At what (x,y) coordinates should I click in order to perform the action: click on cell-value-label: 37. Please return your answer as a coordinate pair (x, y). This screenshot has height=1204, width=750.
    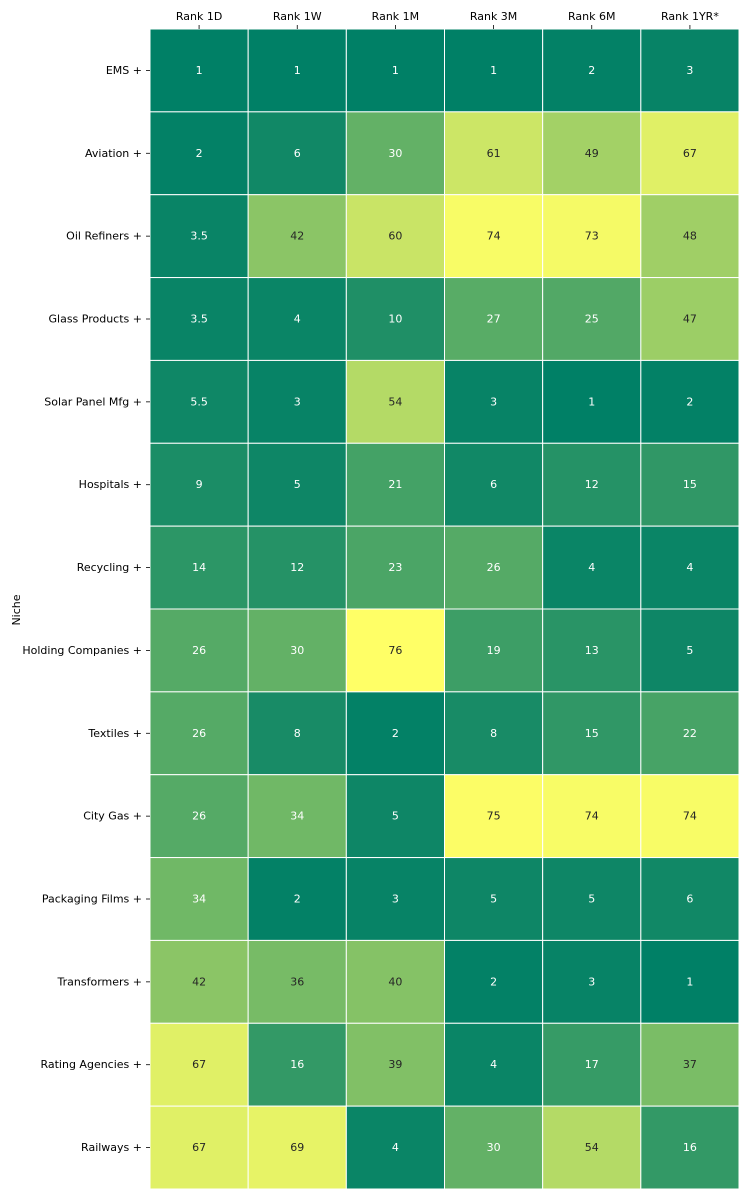
    Looking at the image, I should click on (690, 1064).